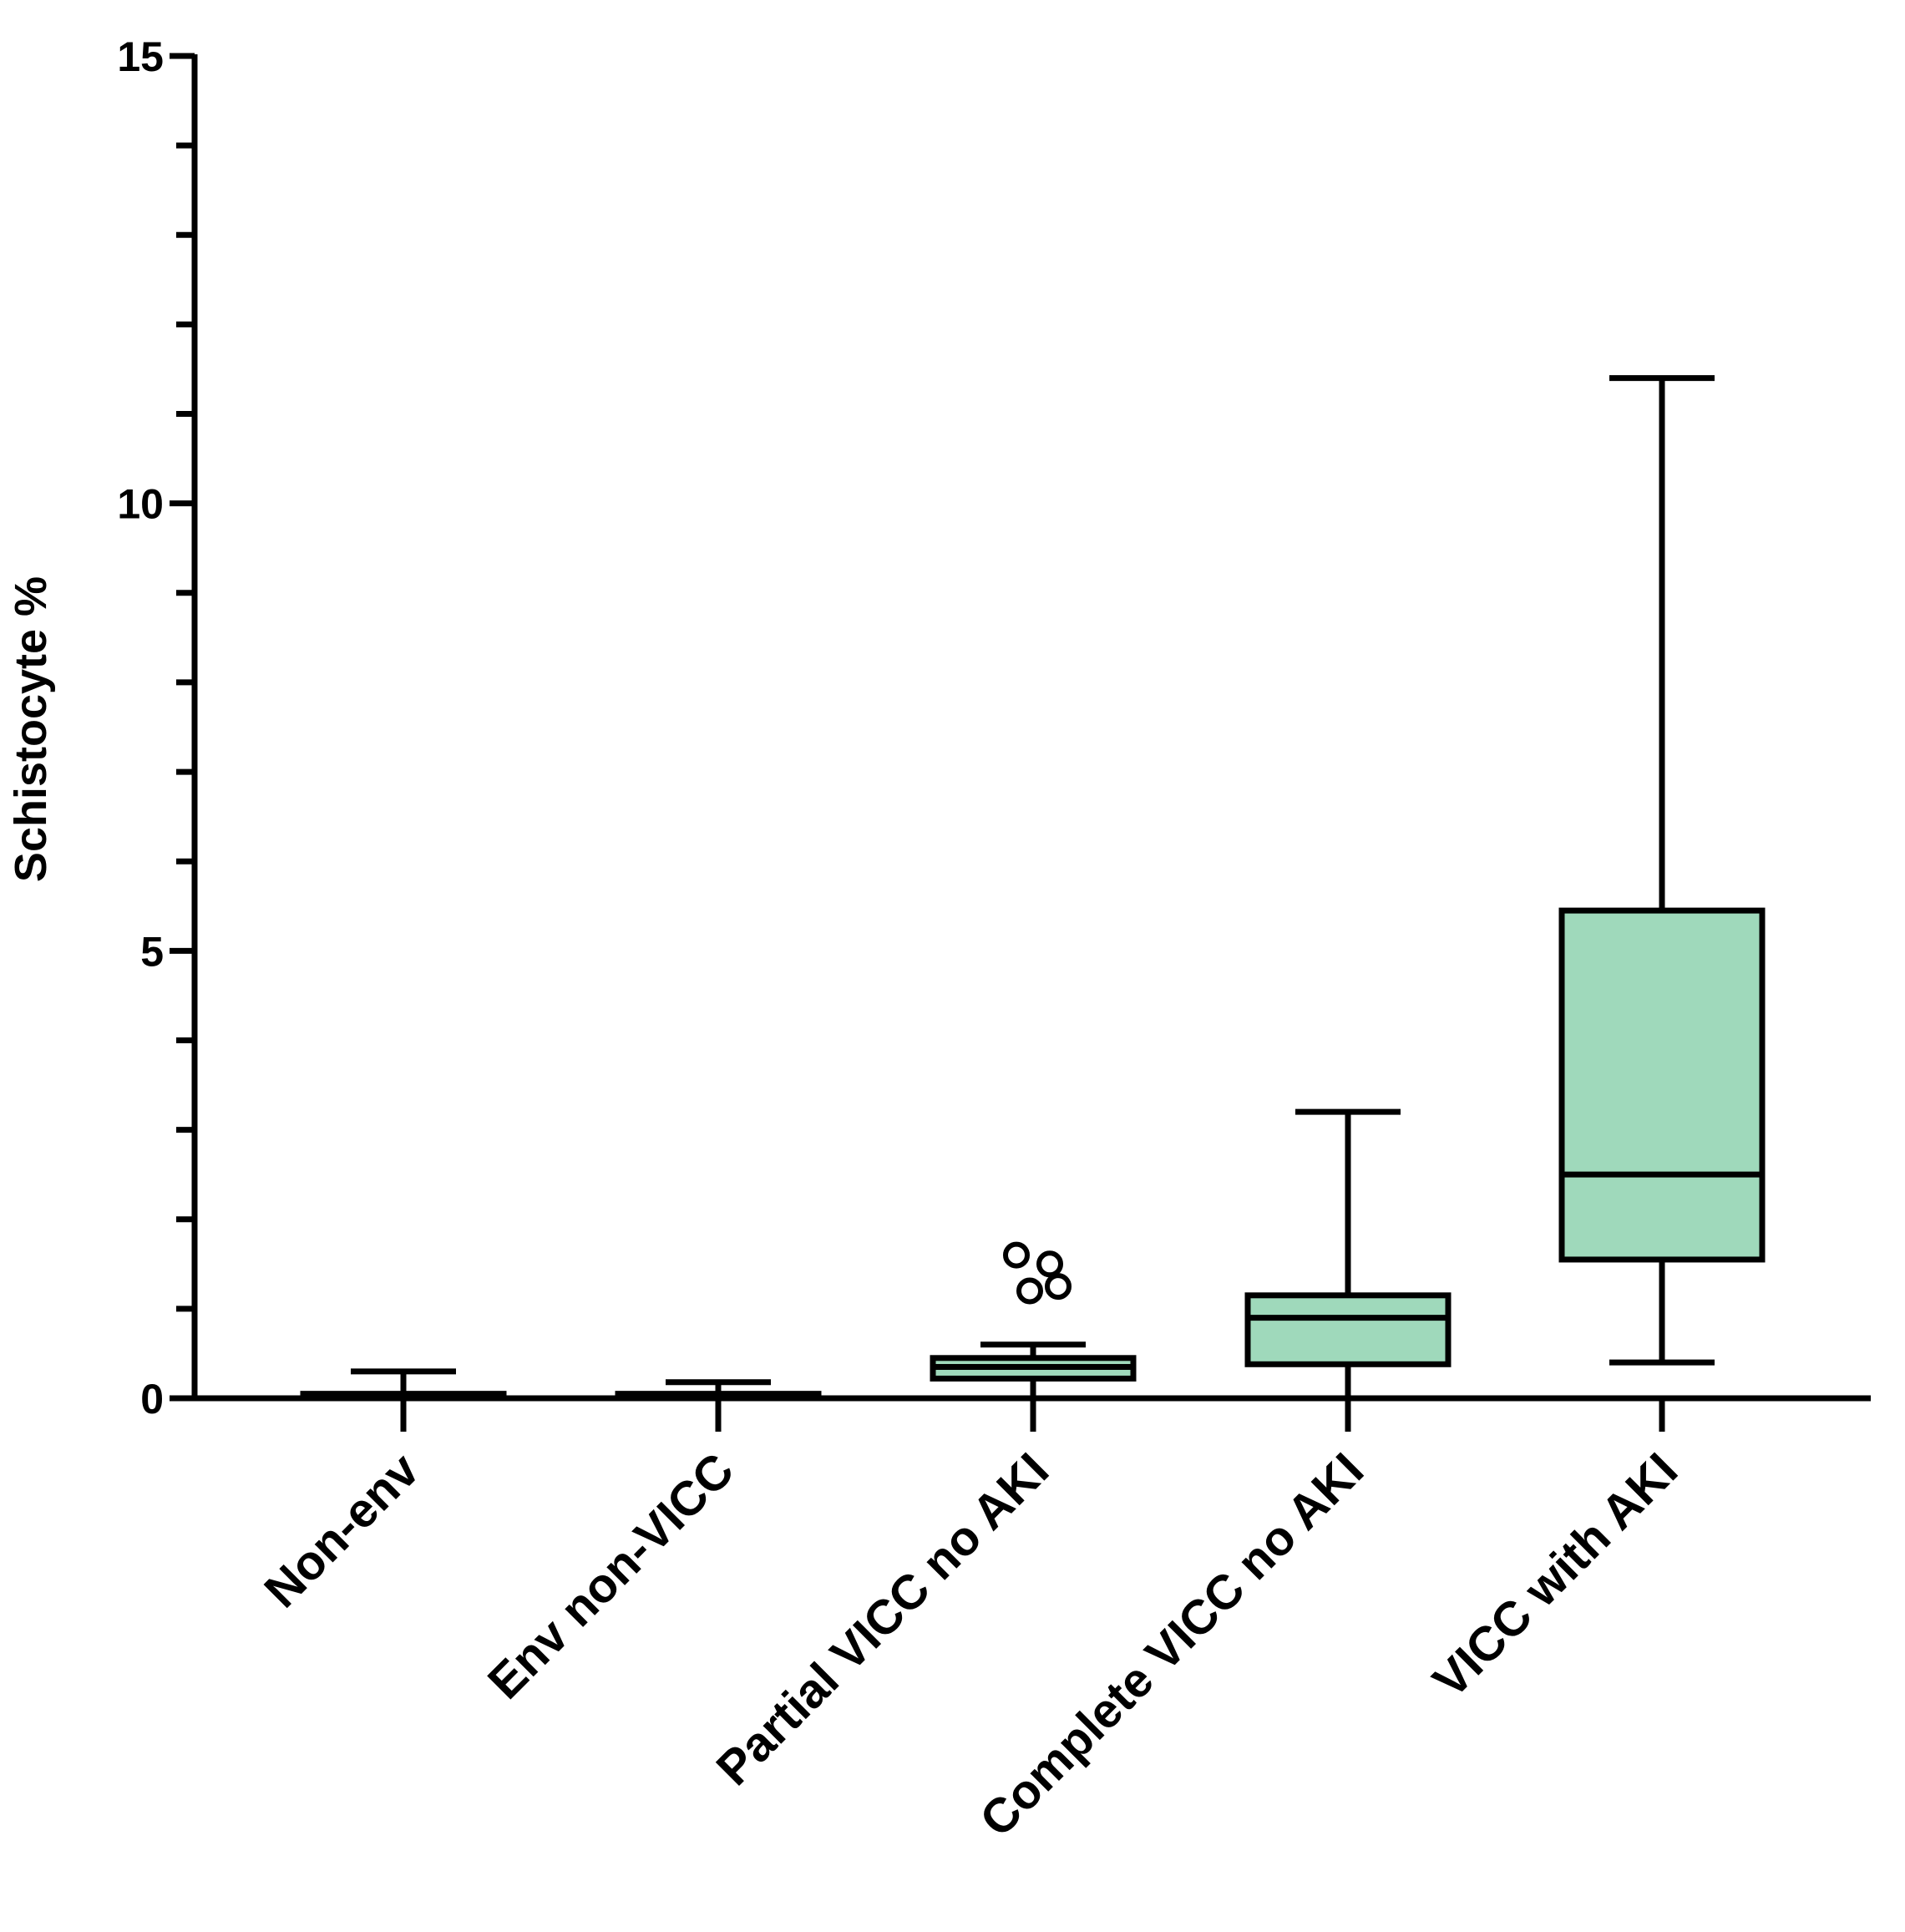 The width and height of the screenshot is (1905, 1932). What do you see at coordinates (611, 1576) in the screenshot?
I see `x-tick-label: Env non-VICC` at bounding box center [611, 1576].